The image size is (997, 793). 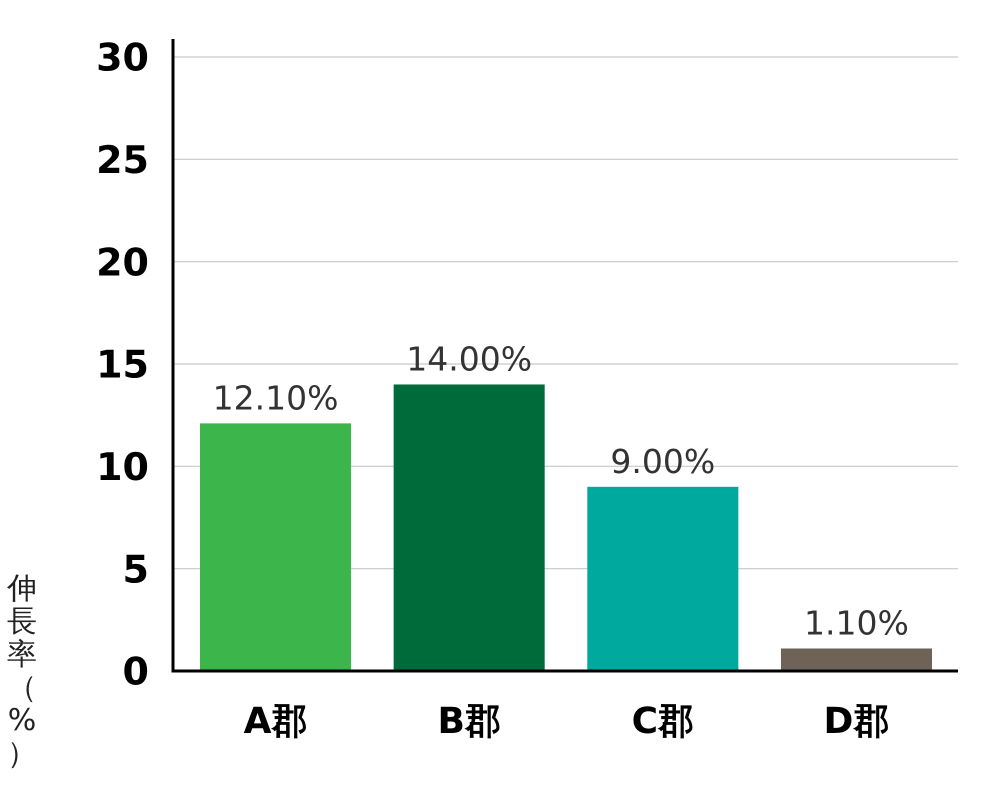 What do you see at coordinates (122, 364) in the screenshot?
I see `y-tick-label: 15` at bounding box center [122, 364].